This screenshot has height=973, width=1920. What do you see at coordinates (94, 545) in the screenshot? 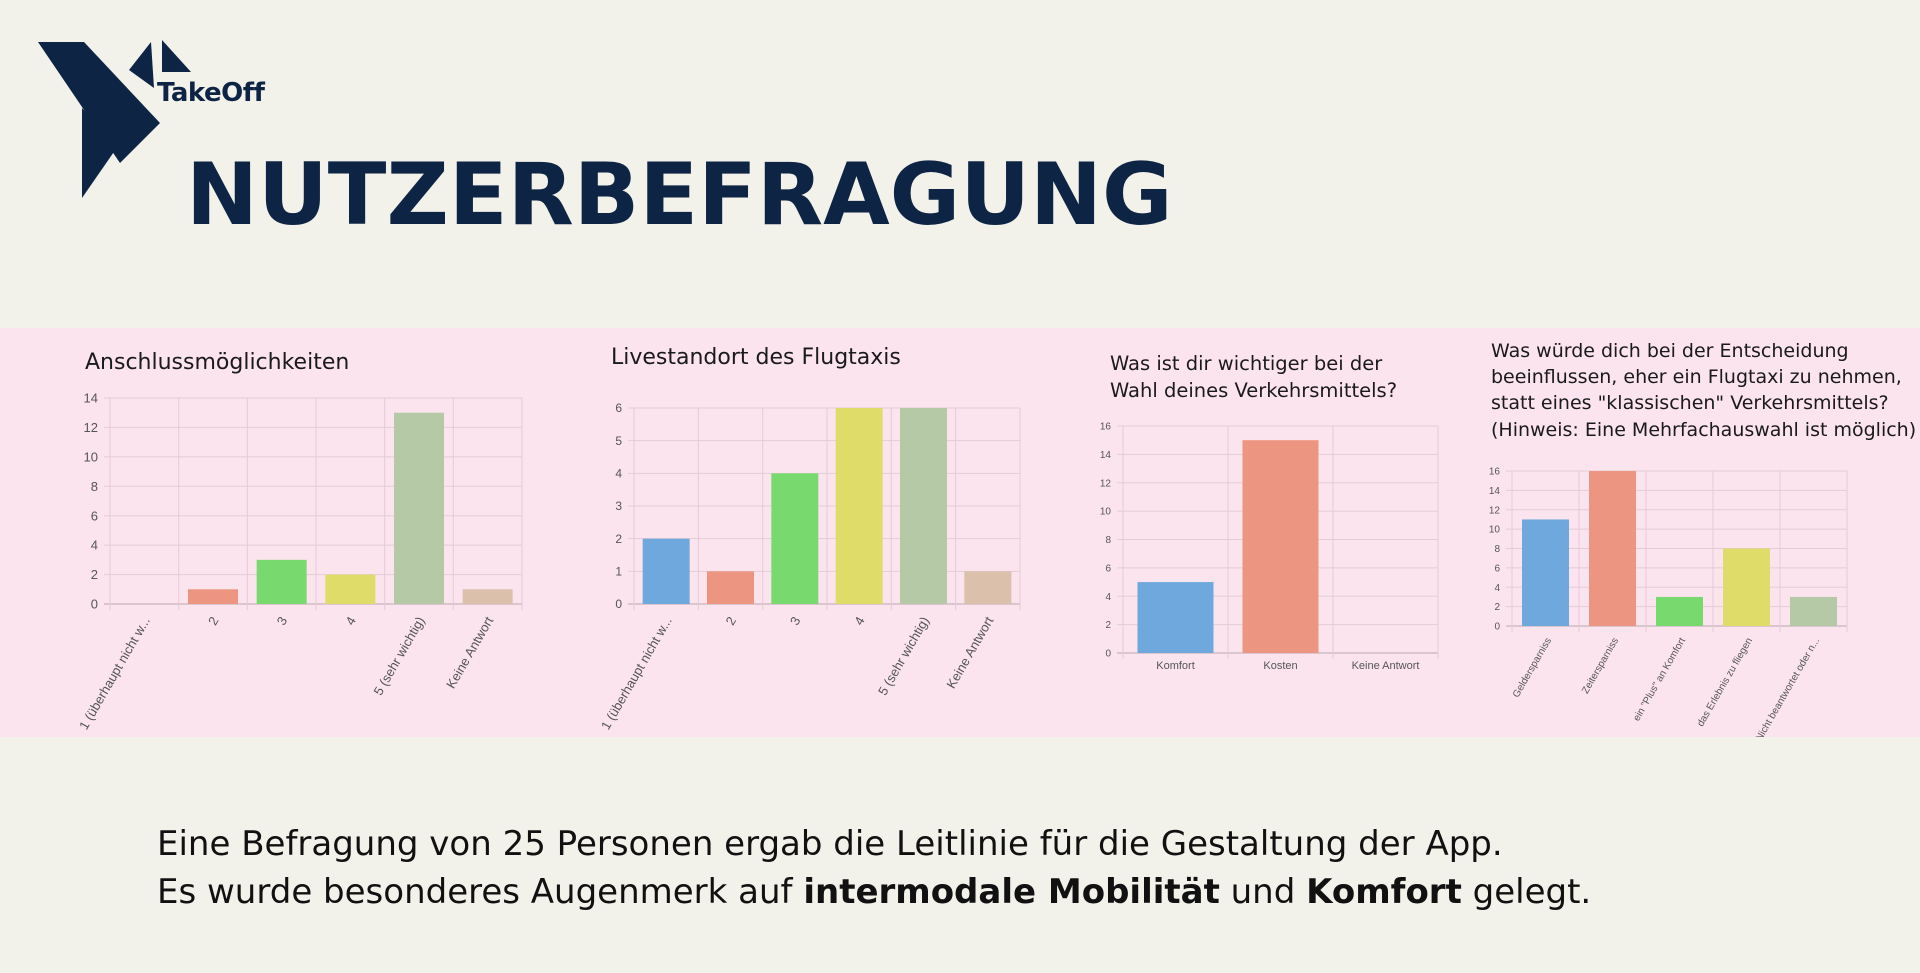
I see `chart-1-y-tick: 4` at bounding box center [94, 545].